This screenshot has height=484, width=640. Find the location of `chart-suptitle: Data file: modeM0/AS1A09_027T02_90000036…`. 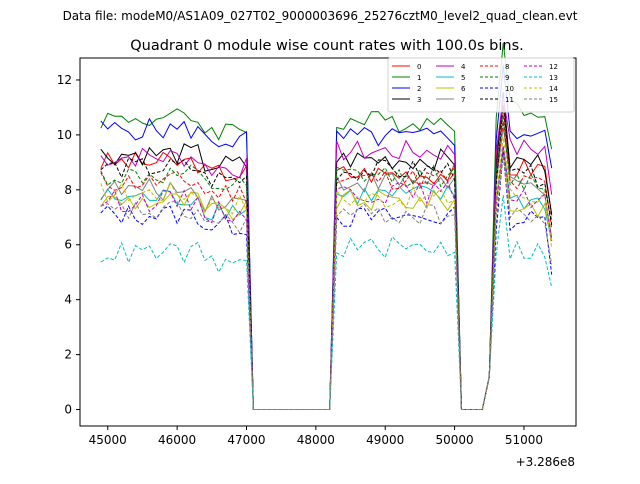

chart-suptitle: Data file: modeM0/AS1A09_027T02_90000036… is located at coordinates (320, 16).